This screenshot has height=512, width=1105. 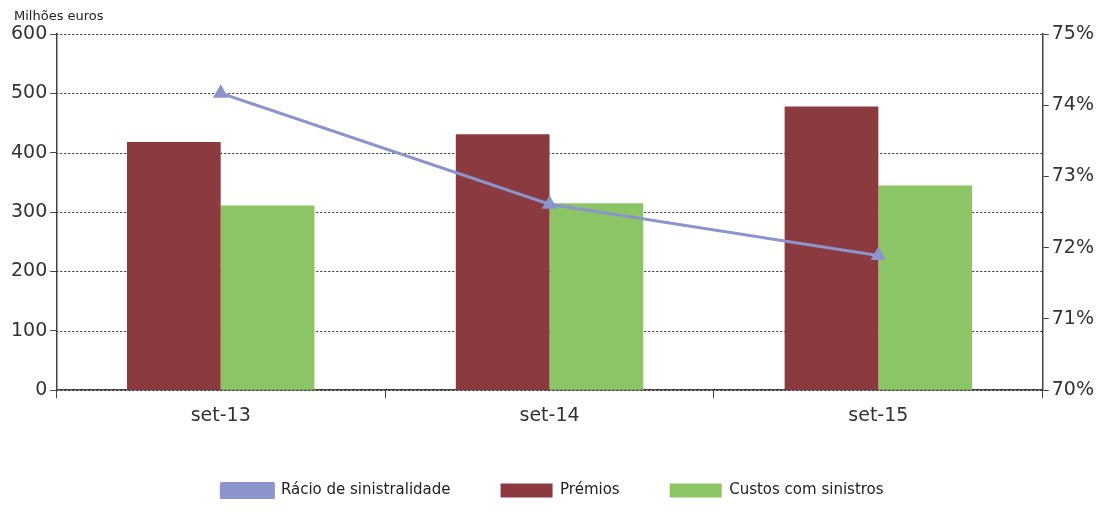 What do you see at coordinates (806, 489) in the screenshot?
I see `legend-label: Custos com sinistros` at bounding box center [806, 489].